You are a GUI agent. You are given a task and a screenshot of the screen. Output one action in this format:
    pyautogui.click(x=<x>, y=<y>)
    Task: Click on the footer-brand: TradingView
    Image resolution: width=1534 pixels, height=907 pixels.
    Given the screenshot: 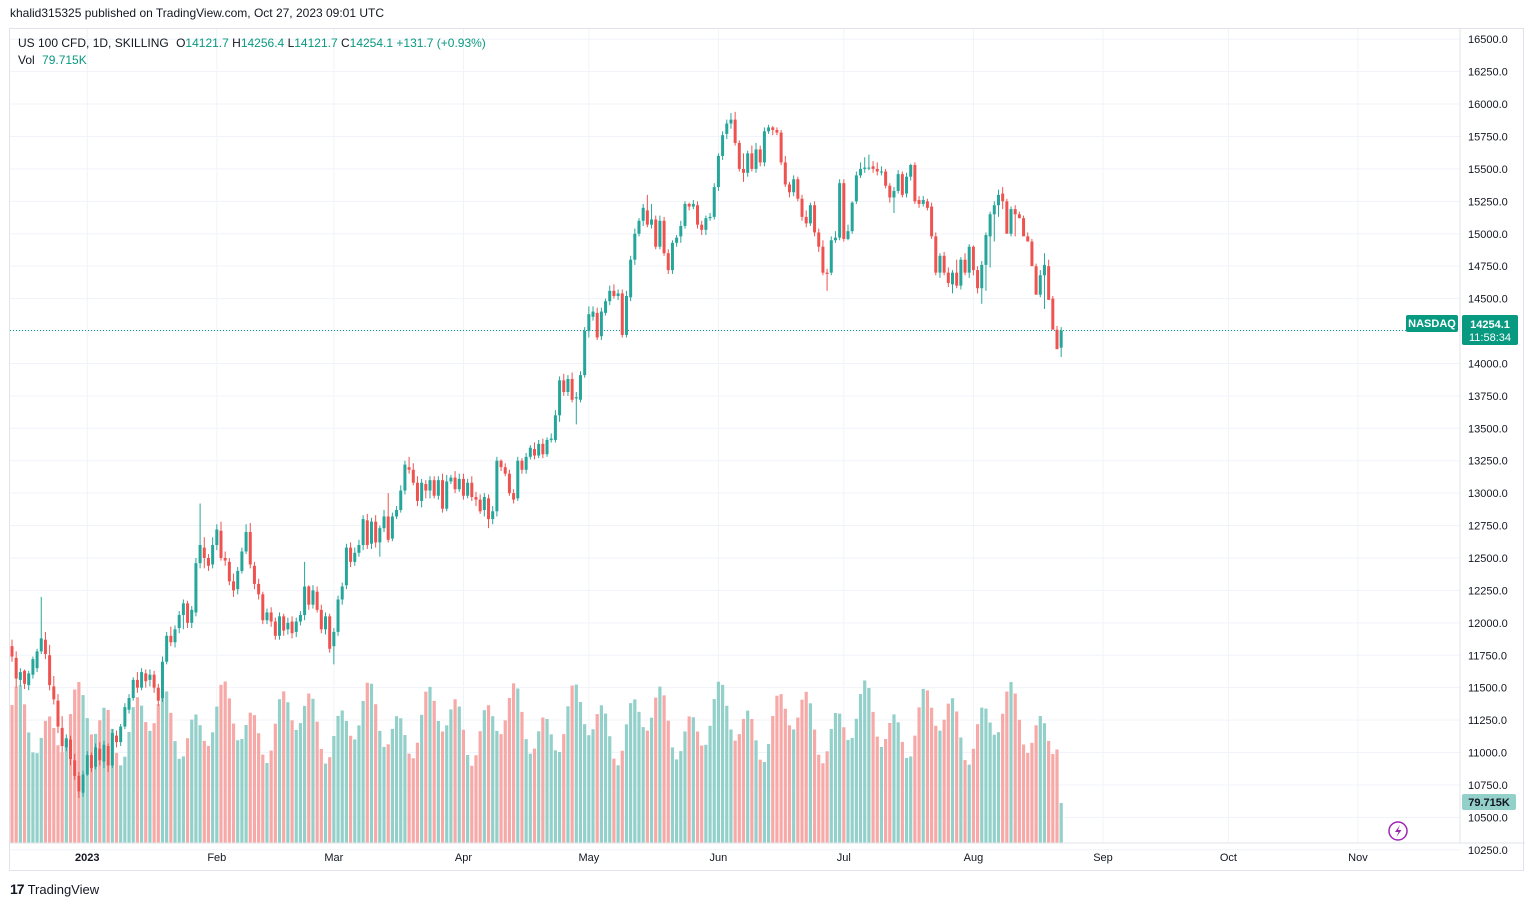 What is the action you would take?
    pyautogui.click(x=63, y=889)
    